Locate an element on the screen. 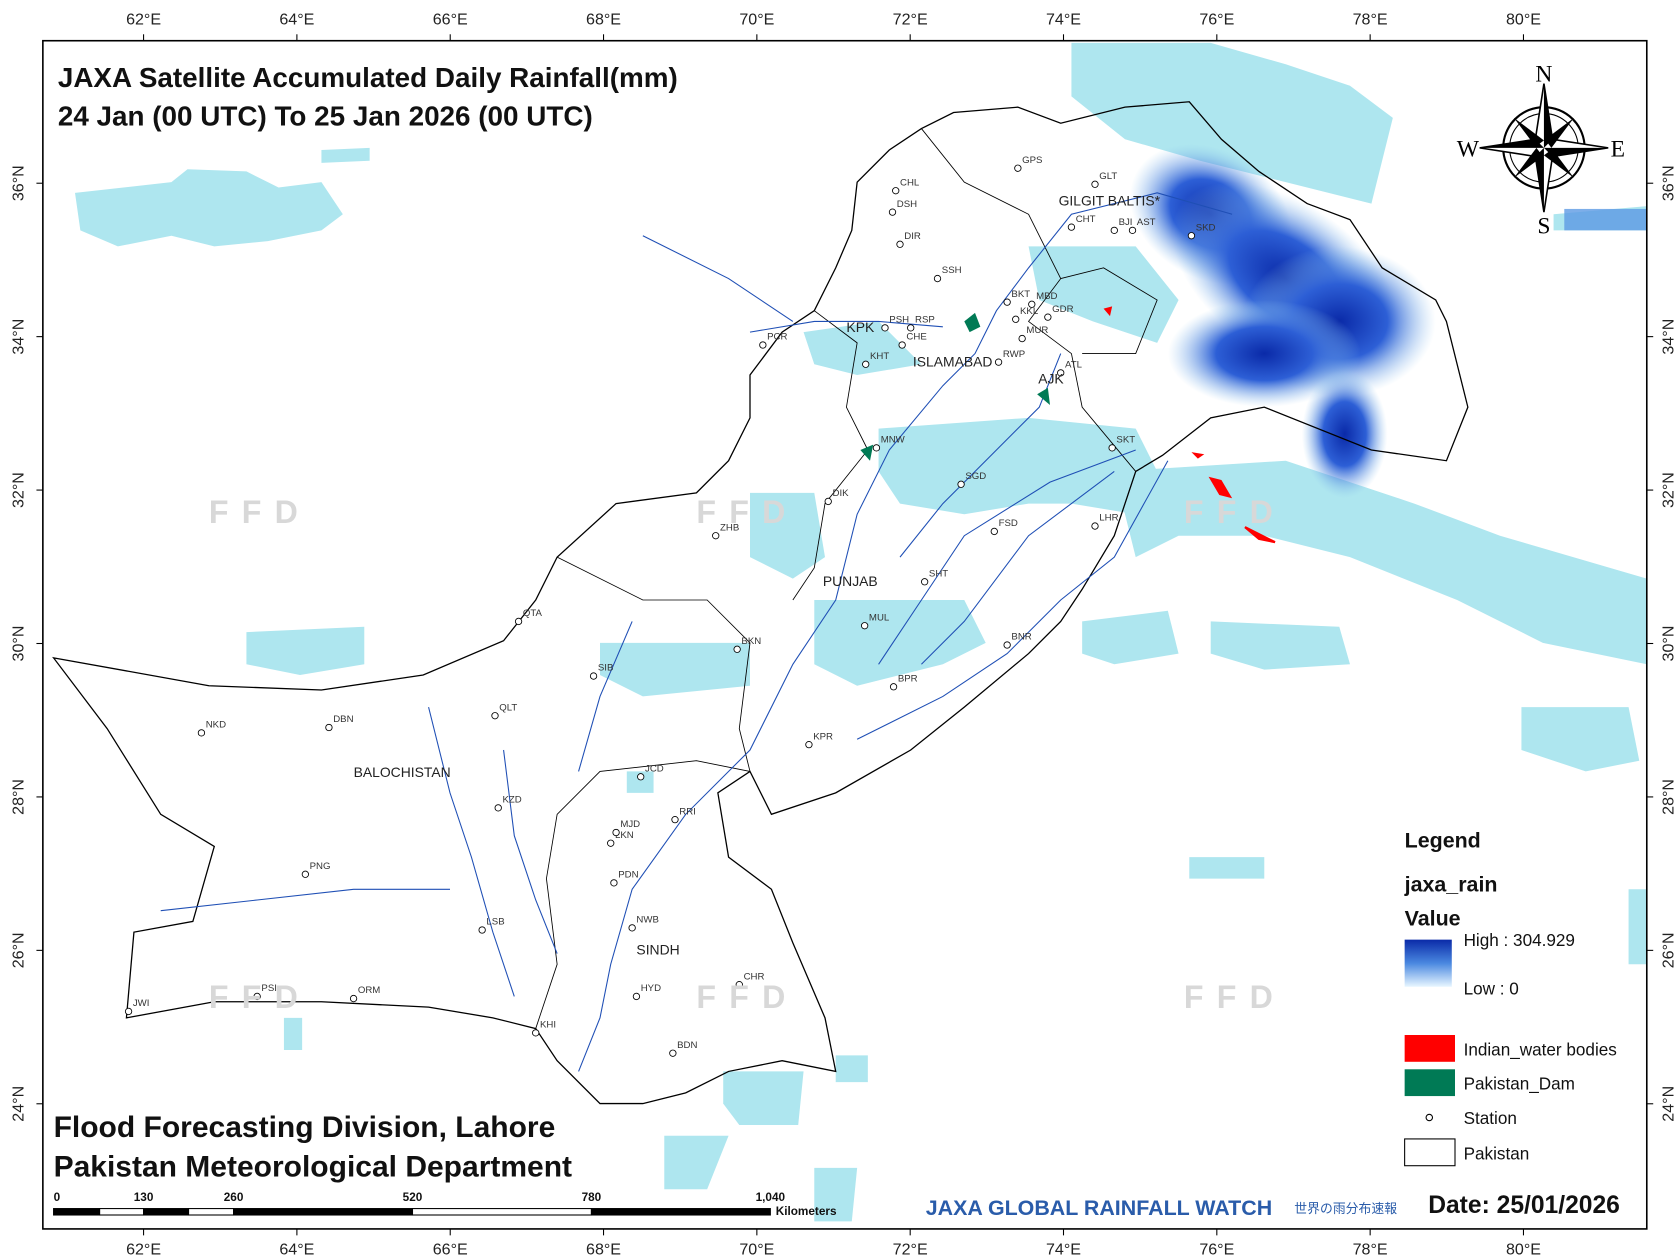 This screenshot has width=1680, height=1260. station-label: LSB is located at coordinates (495, 922).